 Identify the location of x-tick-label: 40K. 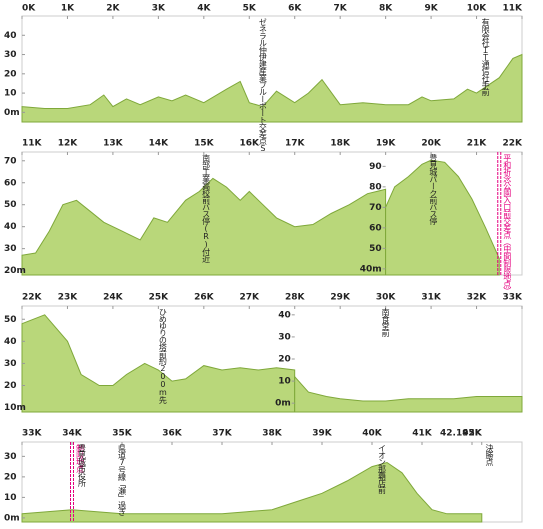
(372, 434).